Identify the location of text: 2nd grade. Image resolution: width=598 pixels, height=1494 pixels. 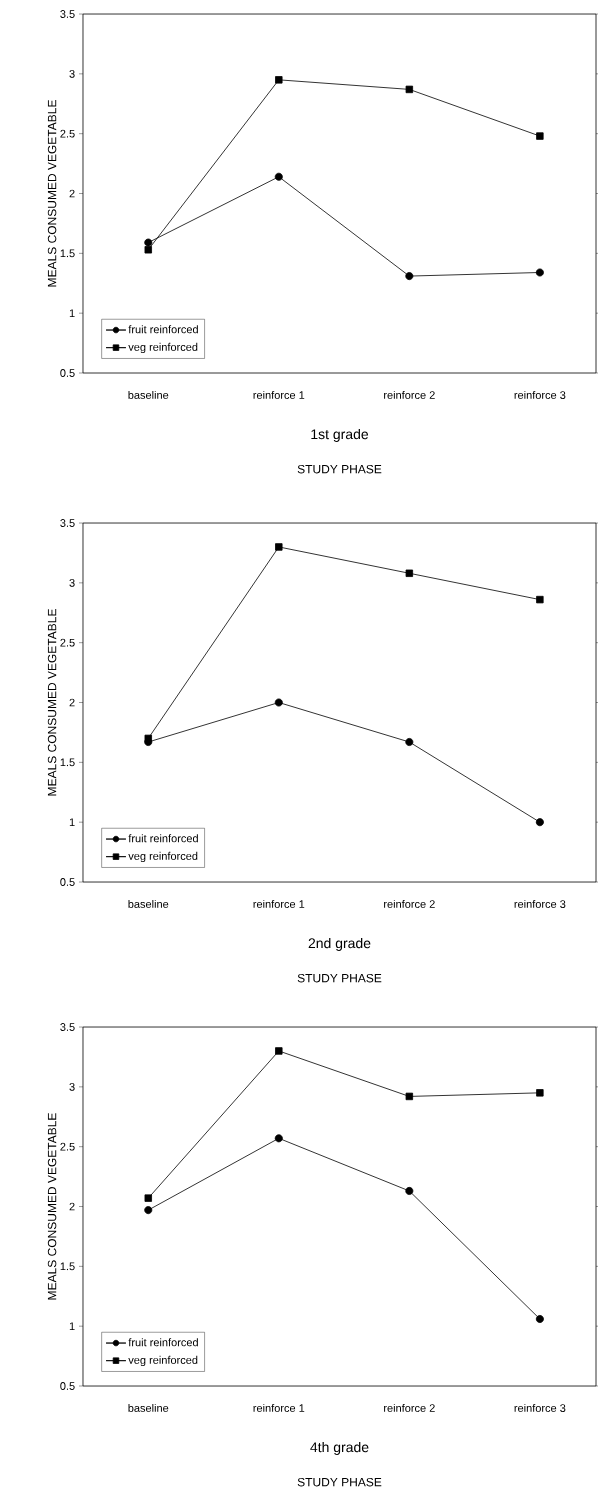
(339, 944).